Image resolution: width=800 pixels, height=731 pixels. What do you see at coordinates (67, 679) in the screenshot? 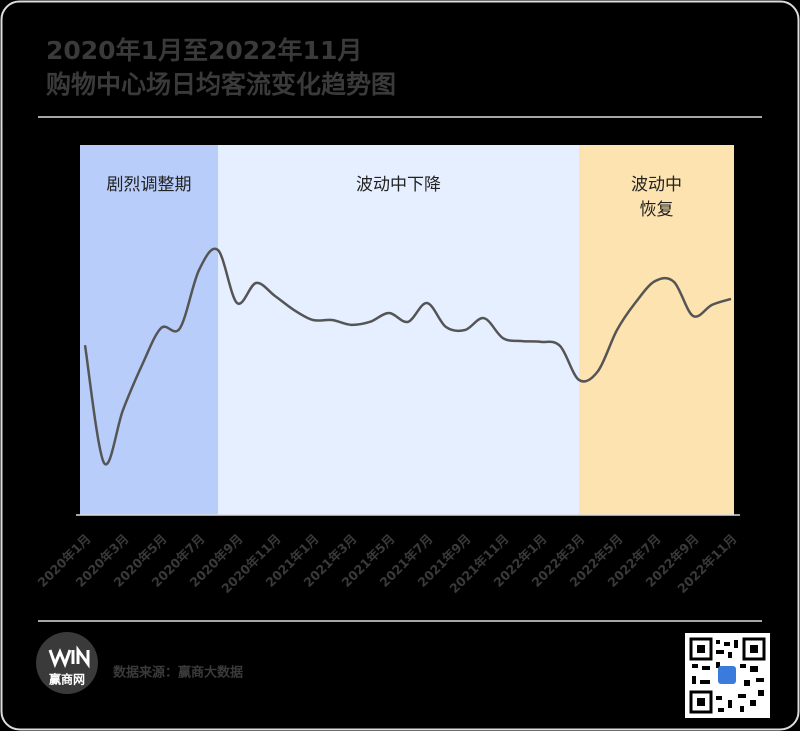
I see `logo-text: 赢商网` at bounding box center [67, 679].